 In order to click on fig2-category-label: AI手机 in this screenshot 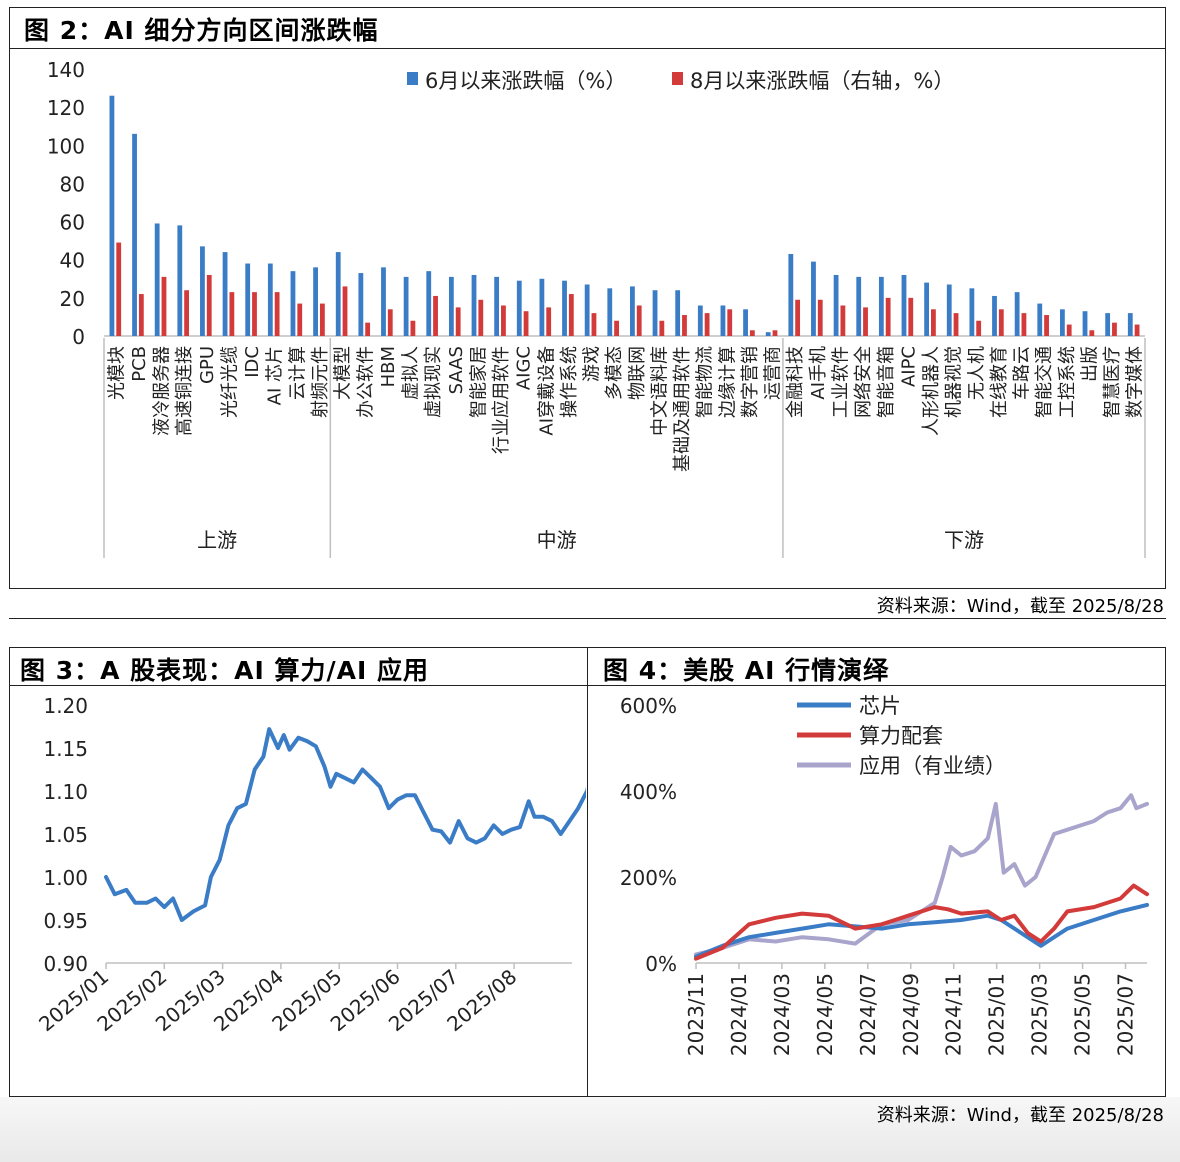, I will do `click(818, 373)`.